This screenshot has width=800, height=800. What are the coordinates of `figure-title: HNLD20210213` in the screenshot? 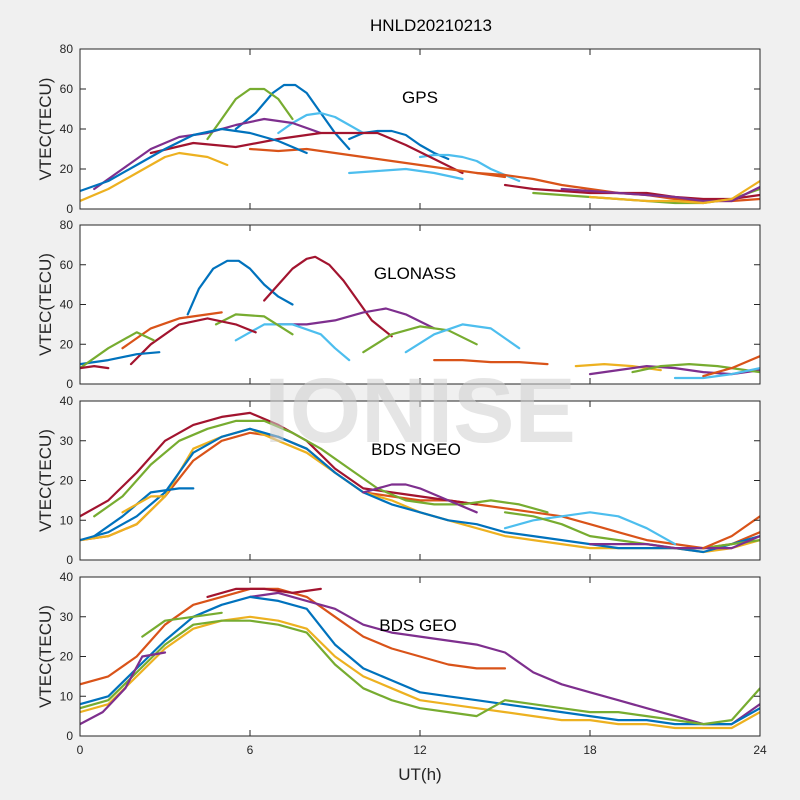 It's located at (431, 25).